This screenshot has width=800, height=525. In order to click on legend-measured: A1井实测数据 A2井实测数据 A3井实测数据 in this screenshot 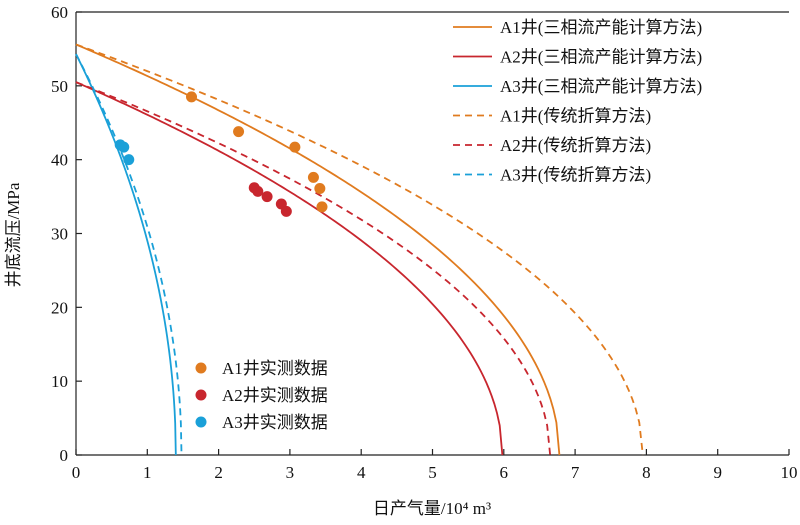, I will do `click(261, 395)`.